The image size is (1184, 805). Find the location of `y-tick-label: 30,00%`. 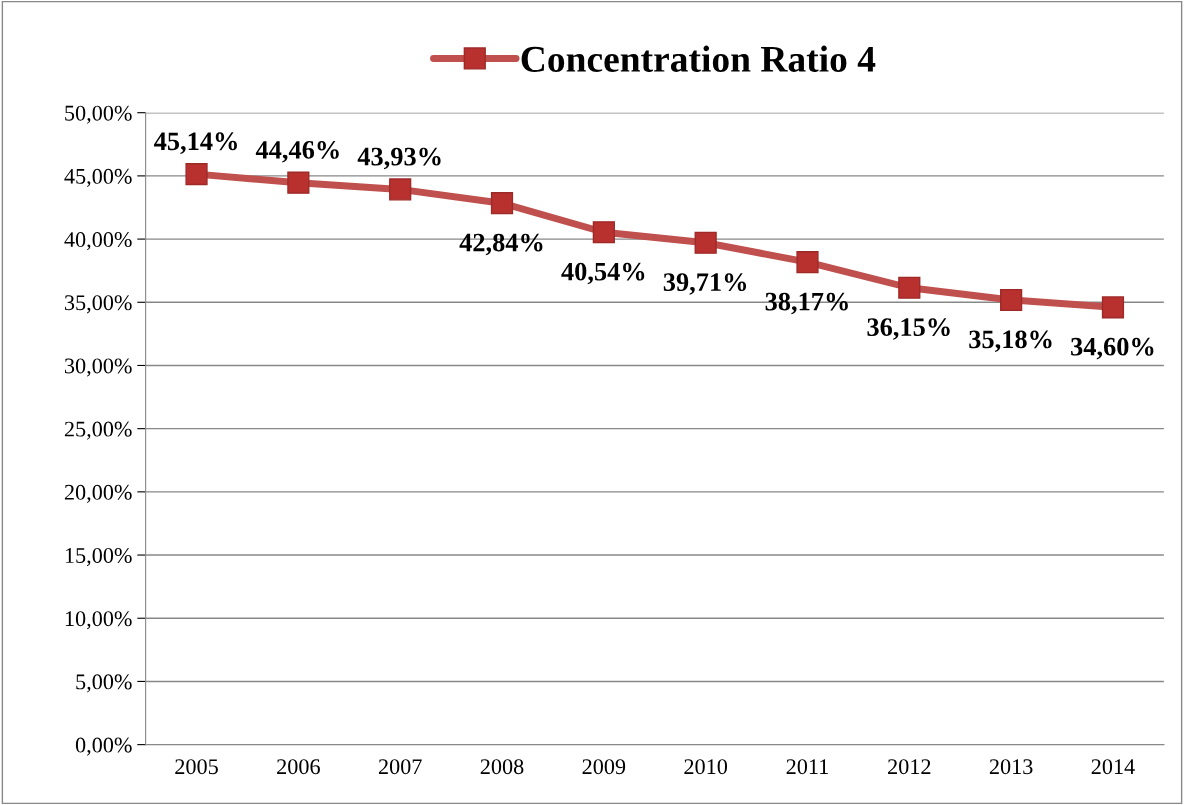

y-tick-label: 30,00% is located at coordinates (98, 367).